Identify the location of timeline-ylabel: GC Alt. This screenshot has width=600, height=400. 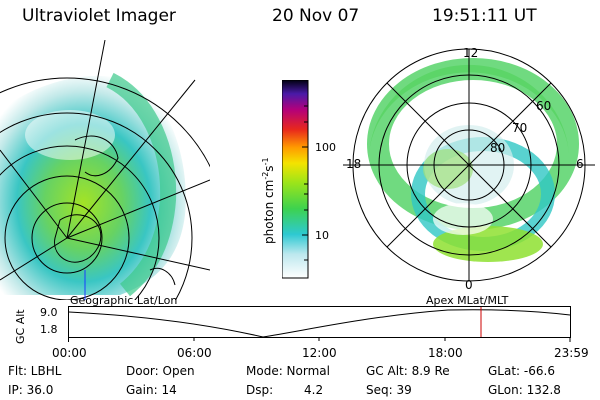
(20, 326).